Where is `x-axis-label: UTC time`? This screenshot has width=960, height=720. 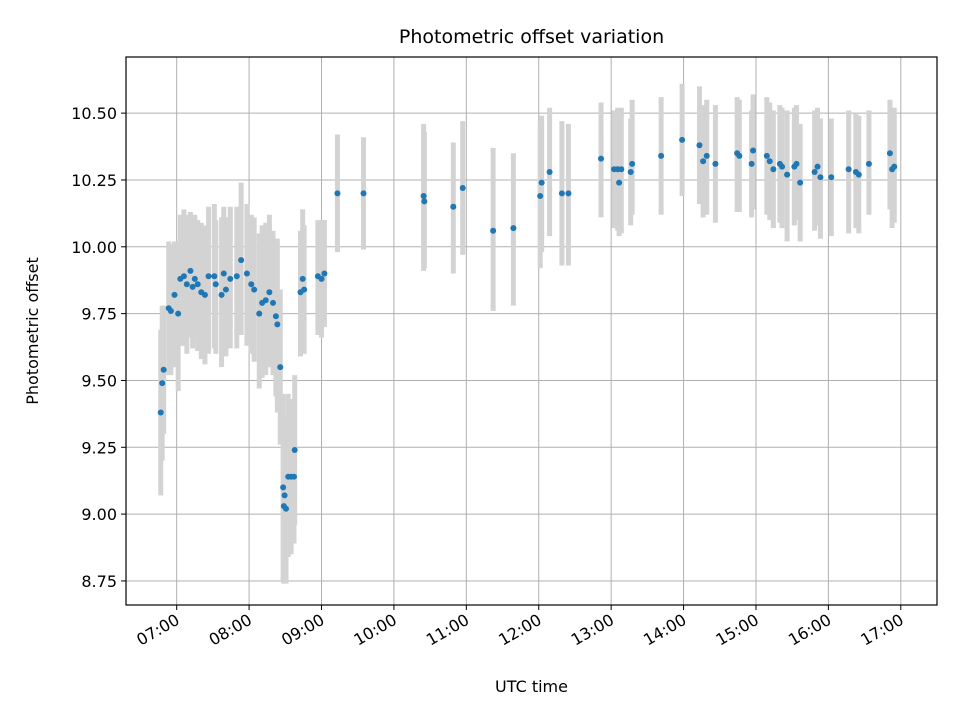 x-axis-label: UTC time is located at coordinates (531, 686).